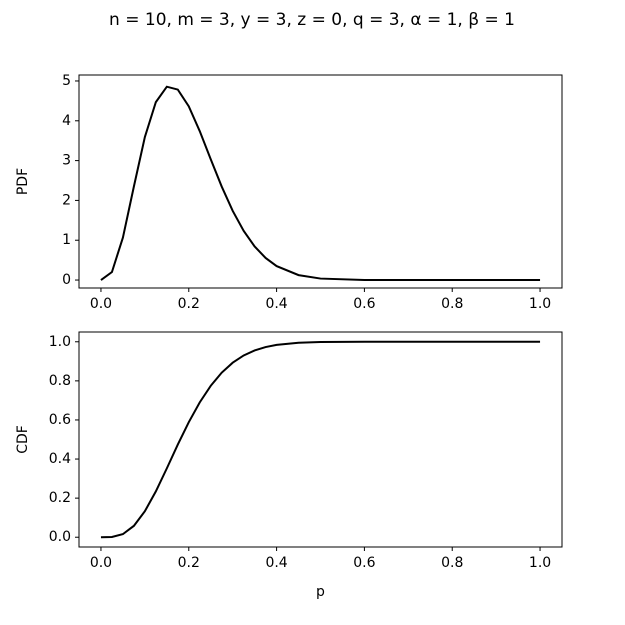 The width and height of the screenshot is (625, 625). I want to click on y-axis-label: CDF, so click(23, 439).